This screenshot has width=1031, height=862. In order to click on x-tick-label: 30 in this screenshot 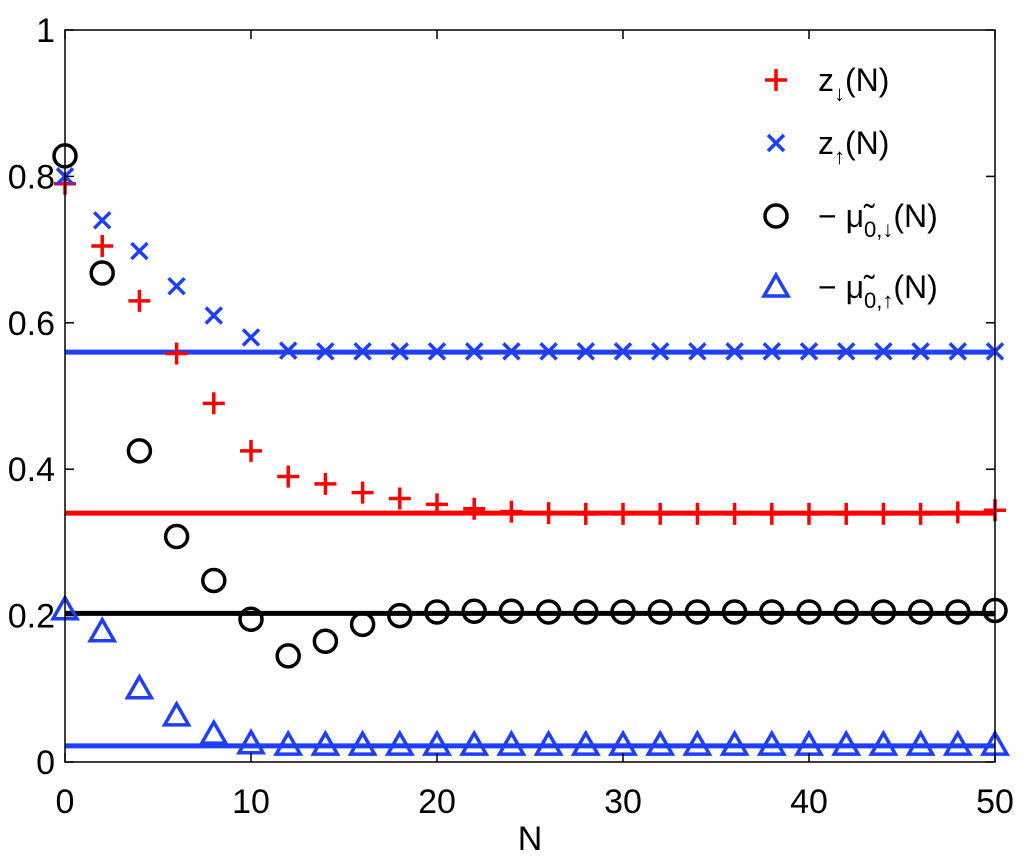, I will do `click(623, 802)`.